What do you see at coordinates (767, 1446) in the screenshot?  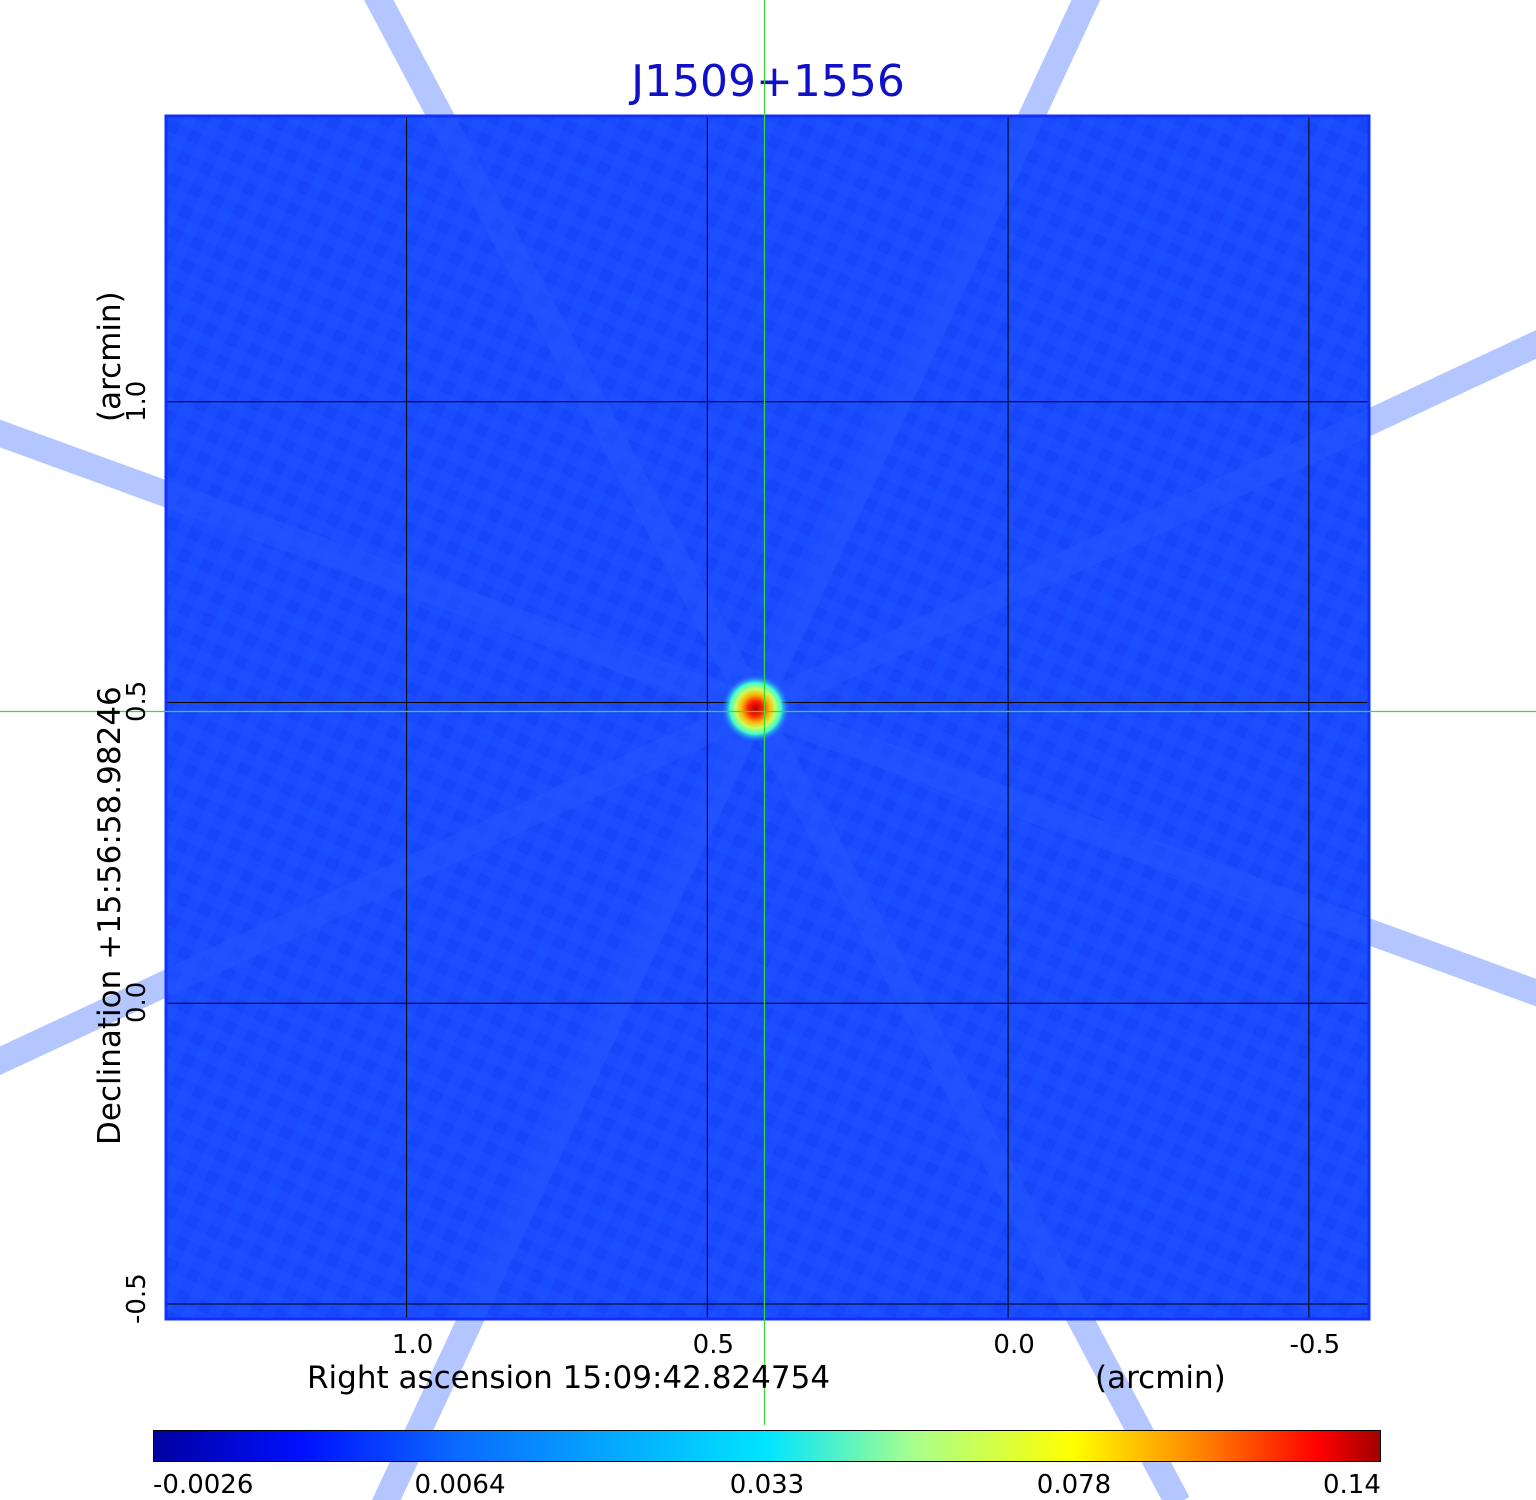 I see `colorbar` at bounding box center [767, 1446].